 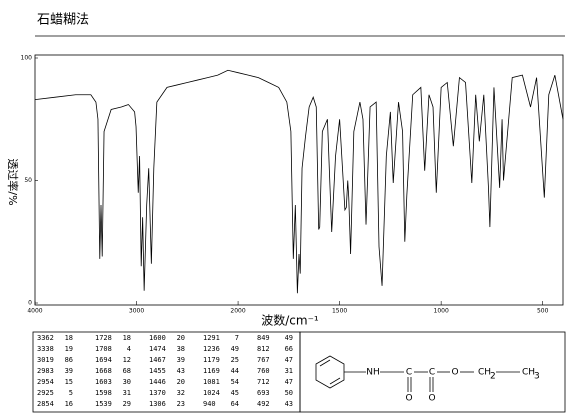 I want to click on peak-wavenumber: 3338, so click(x=45, y=349).